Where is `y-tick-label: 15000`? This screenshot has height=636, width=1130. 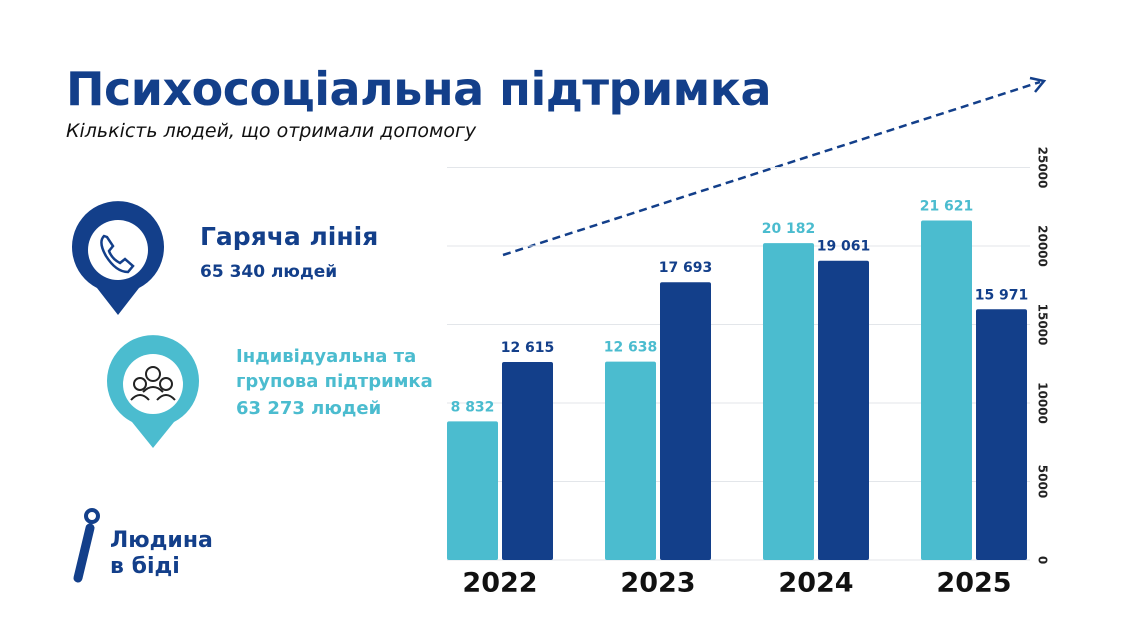
y-tick-label: 15000 is located at coordinates (1043, 325).